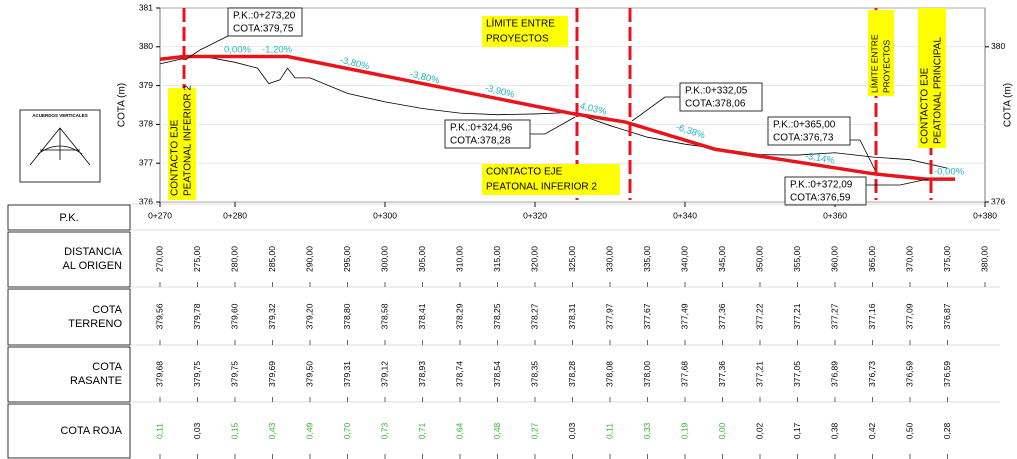 This screenshot has width=1017, height=459. I want to click on terreno-value: 378,58, so click(384, 316).